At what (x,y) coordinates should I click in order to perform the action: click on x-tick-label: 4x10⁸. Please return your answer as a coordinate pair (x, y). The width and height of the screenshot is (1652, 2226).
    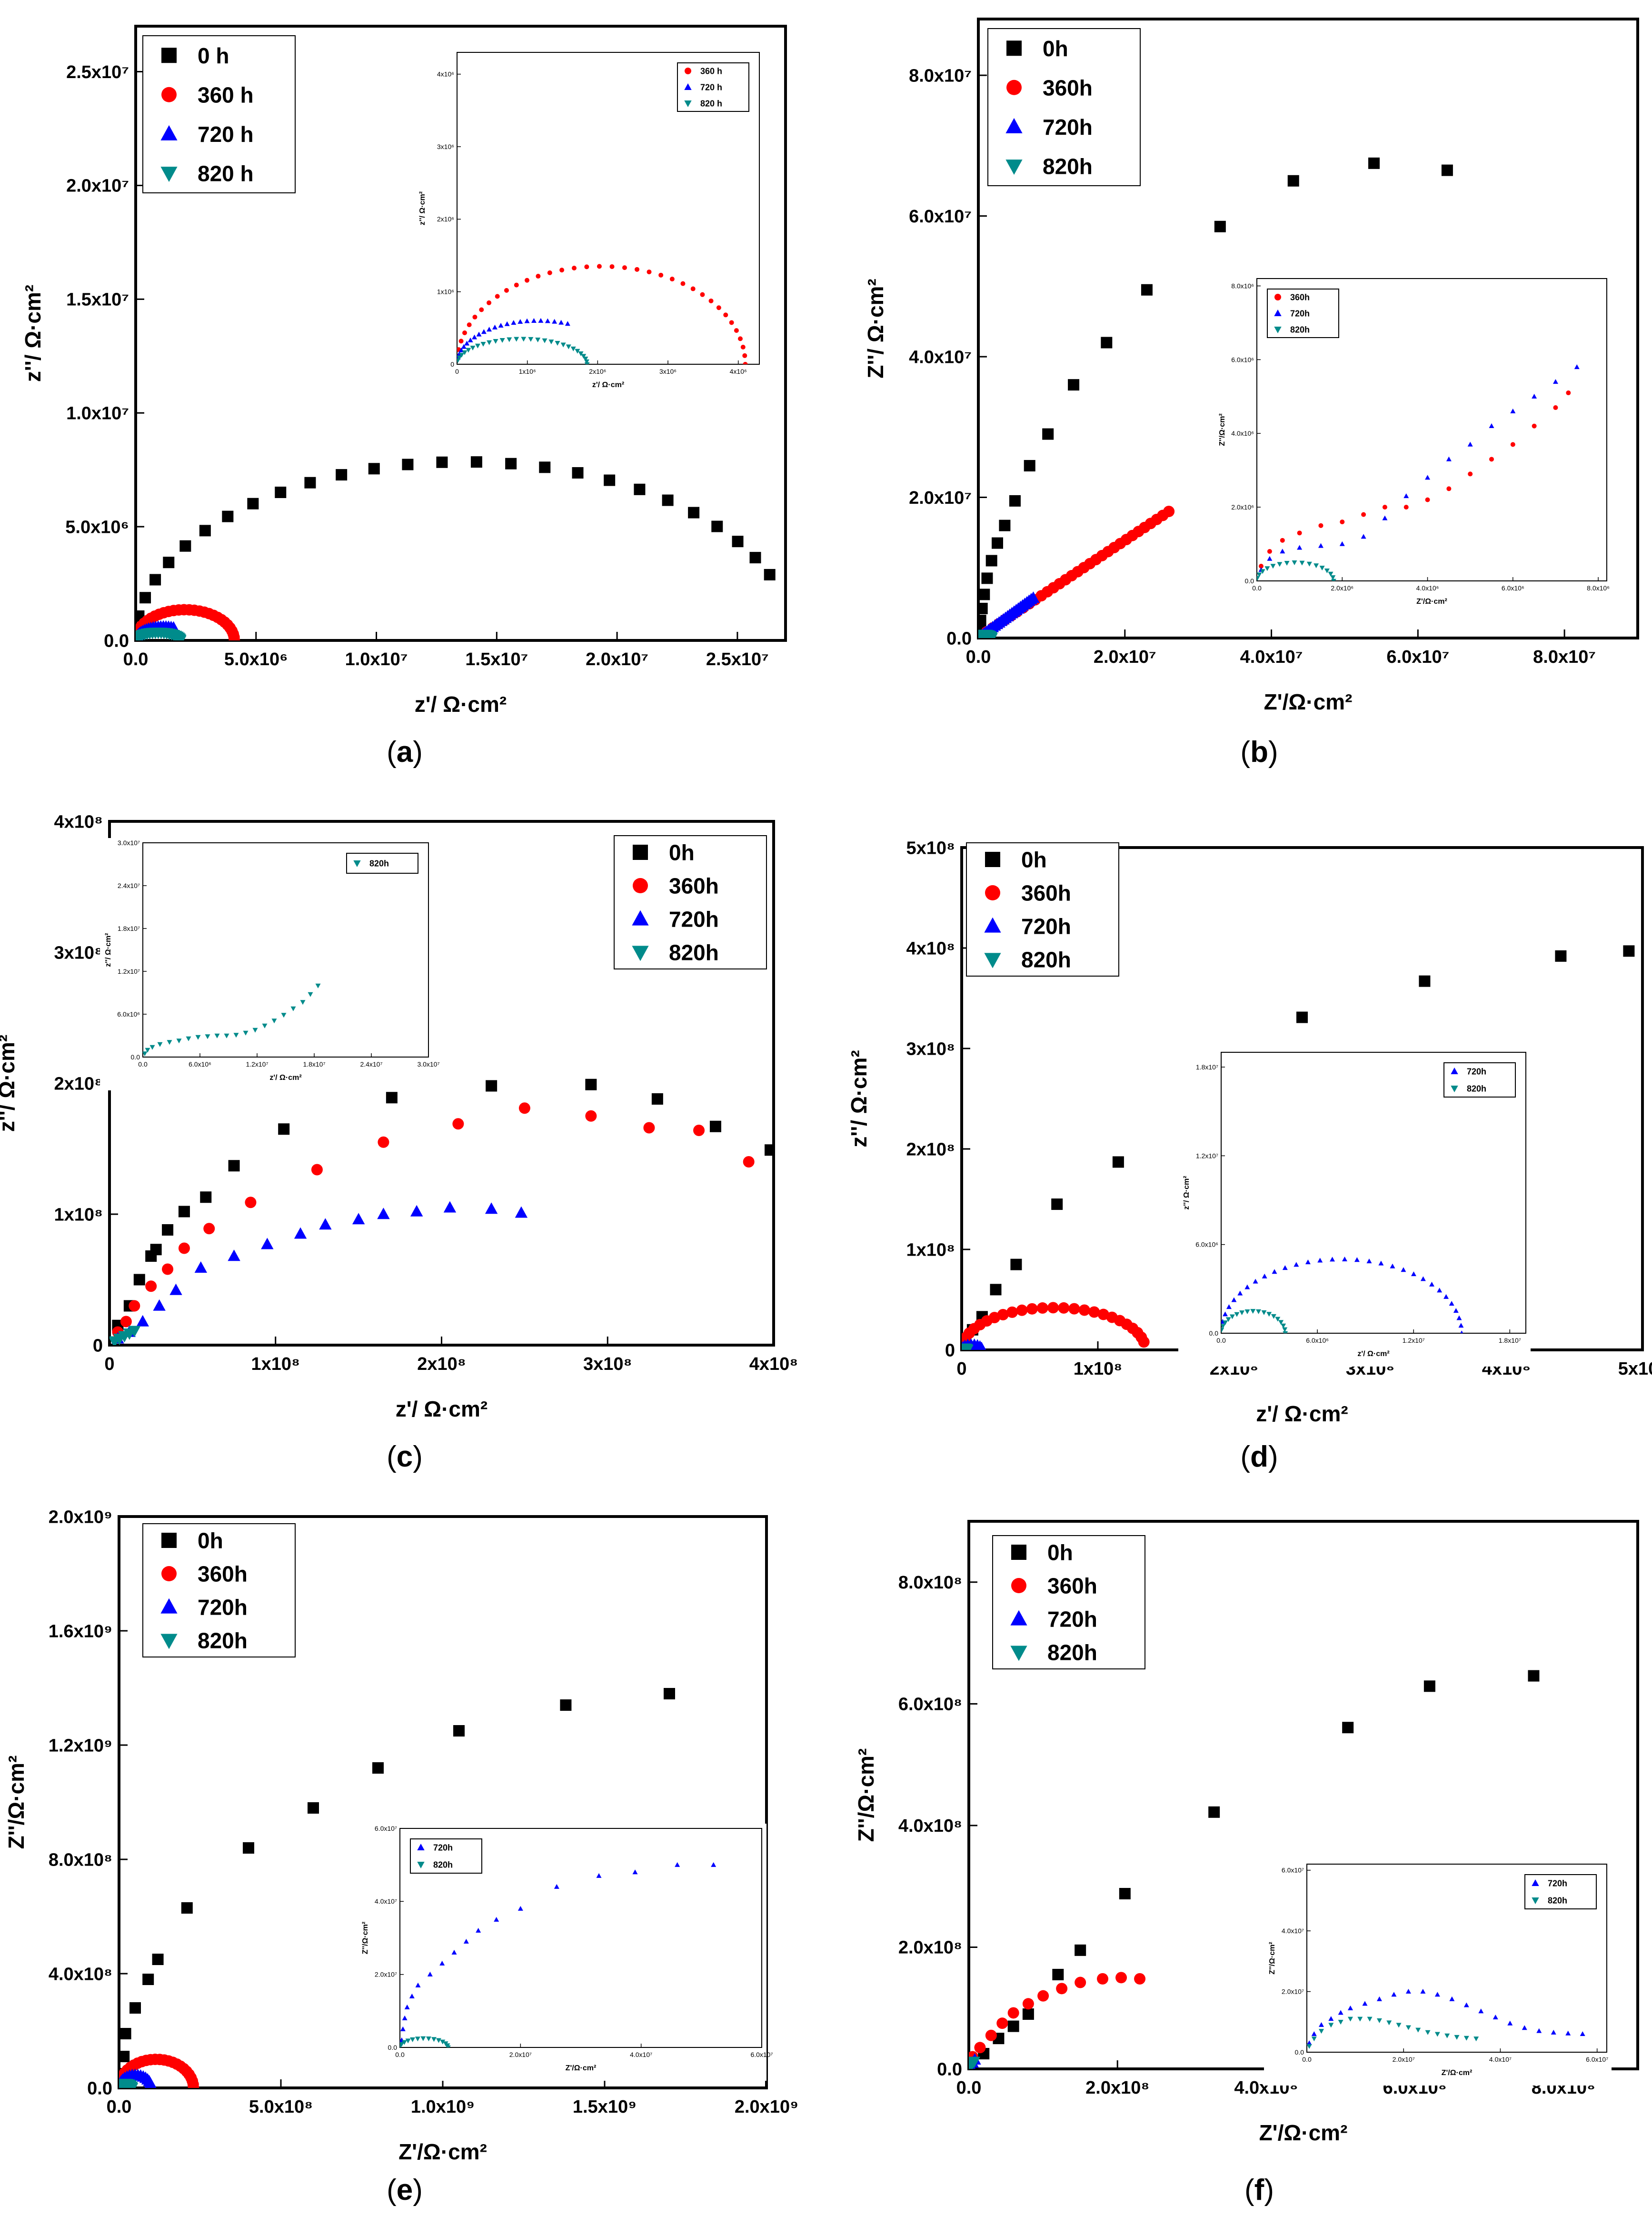
    Looking at the image, I should click on (773, 1364).